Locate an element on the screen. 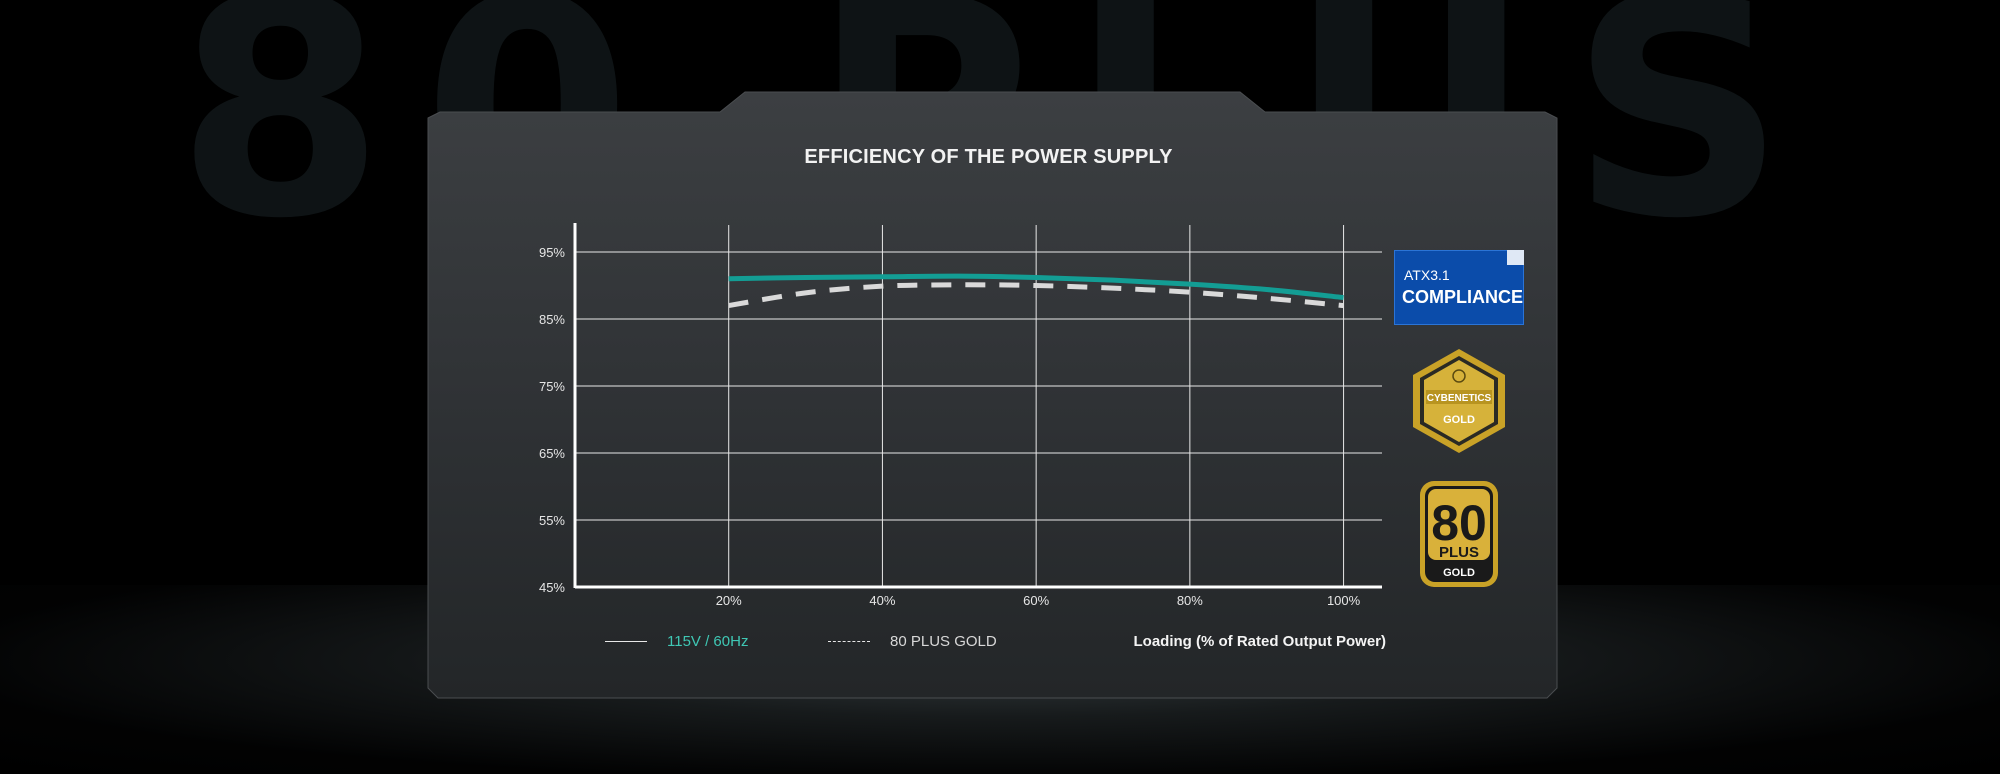  legend-swatch-dashed is located at coordinates (849, 641).